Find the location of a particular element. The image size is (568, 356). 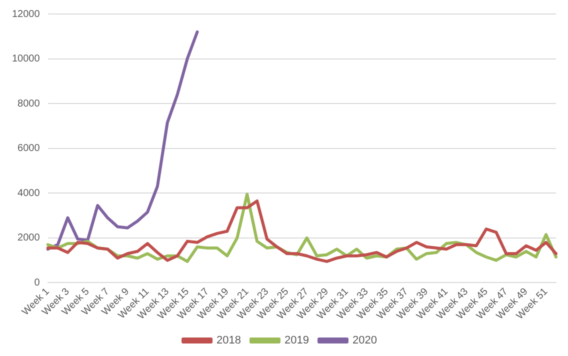

y-tick-label: 0 is located at coordinates (37, 282).